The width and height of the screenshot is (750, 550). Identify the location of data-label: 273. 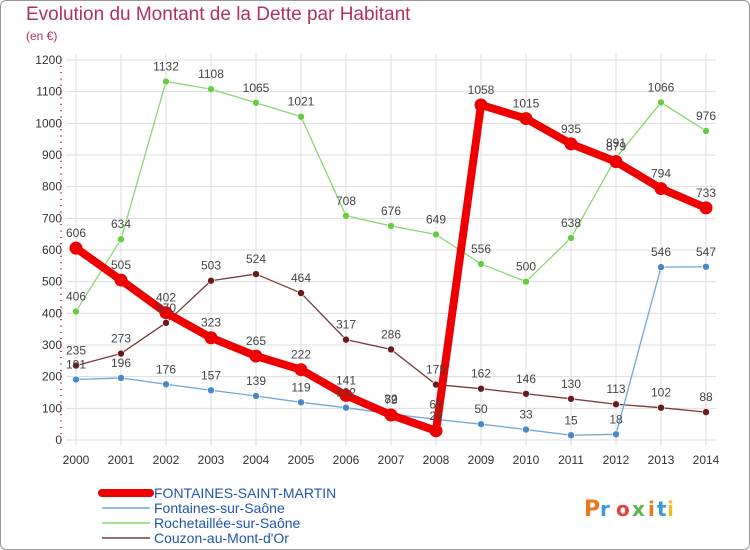
(121, 339).